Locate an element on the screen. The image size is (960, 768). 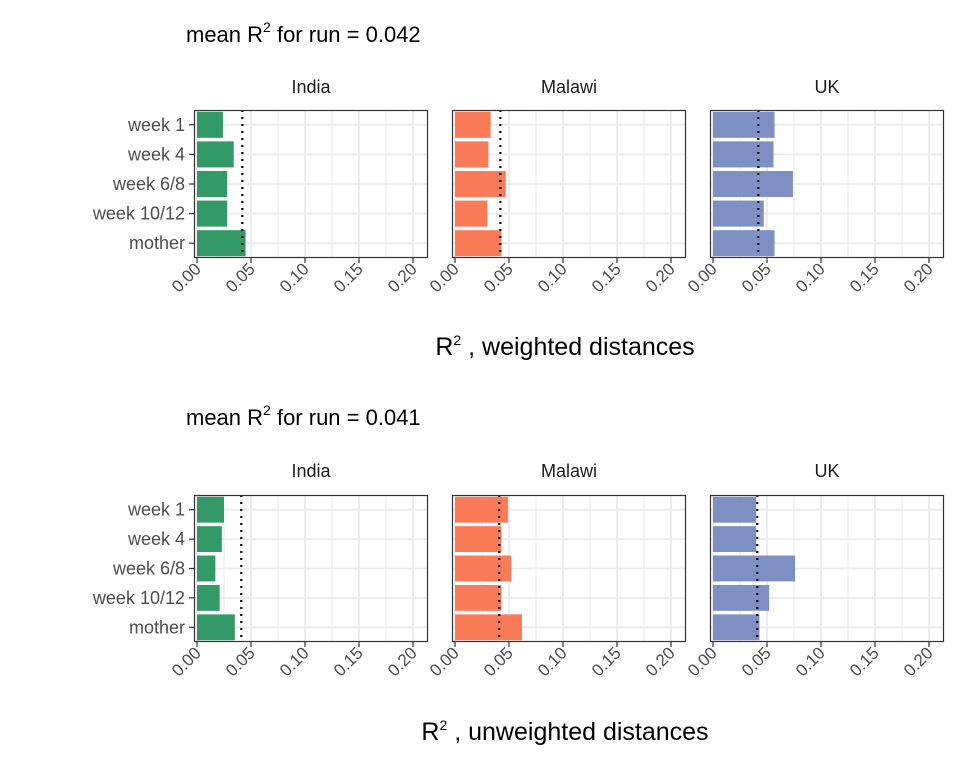
x-axis-label-1: R2 , weighted distances is located at coordinates (564, 346).